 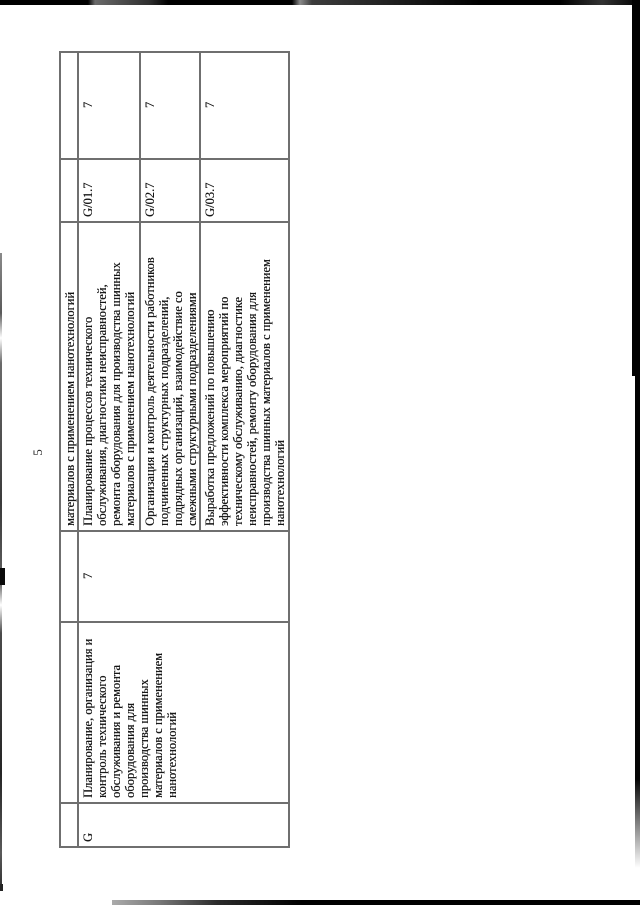 What do you see at coordinates (637, 622) in the screenshot?
I see `scan-artifact-right-edge-lower` at bounding box center [637, 622].